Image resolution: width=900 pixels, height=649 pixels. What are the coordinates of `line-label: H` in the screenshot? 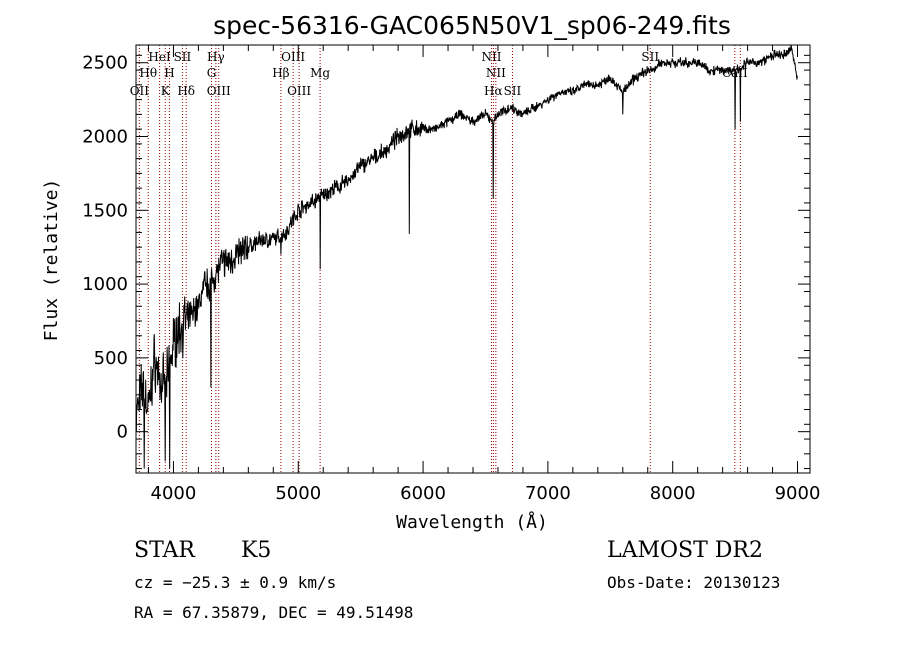 It's located at (169, 73).